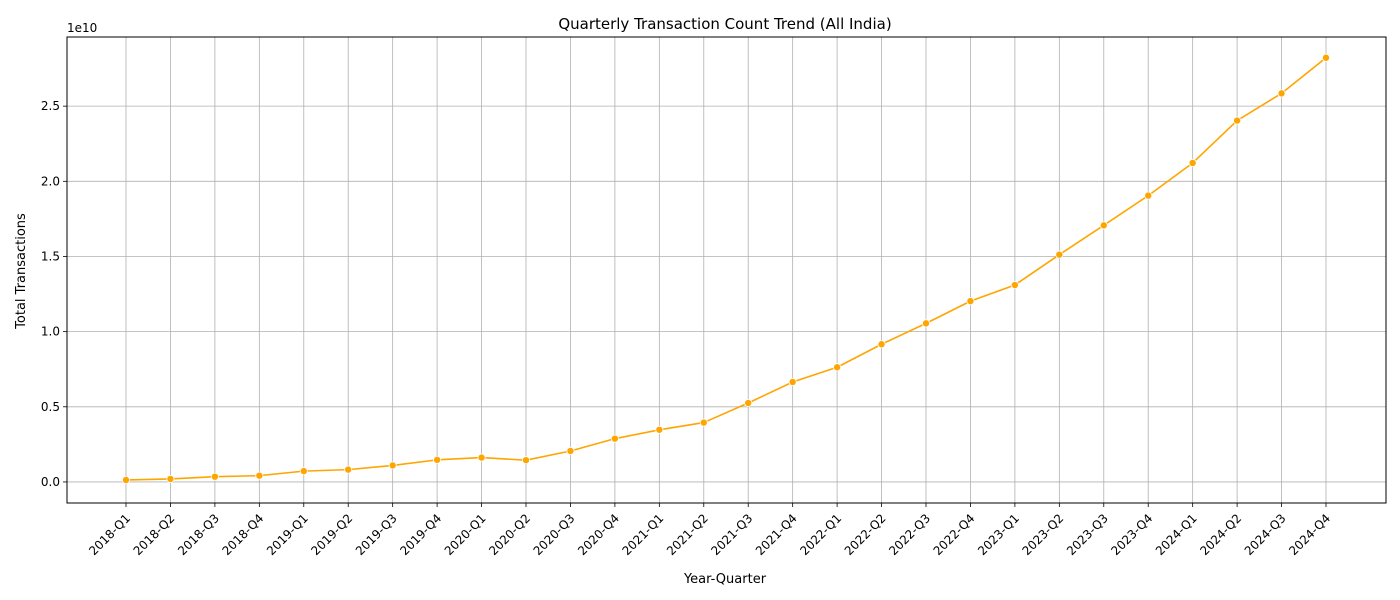 This screenshot has width=1400, height=600. Describe the element at coordinates (198, 534) in the screenshot. I see `x-tick-label: 2018-Q3` at that location.